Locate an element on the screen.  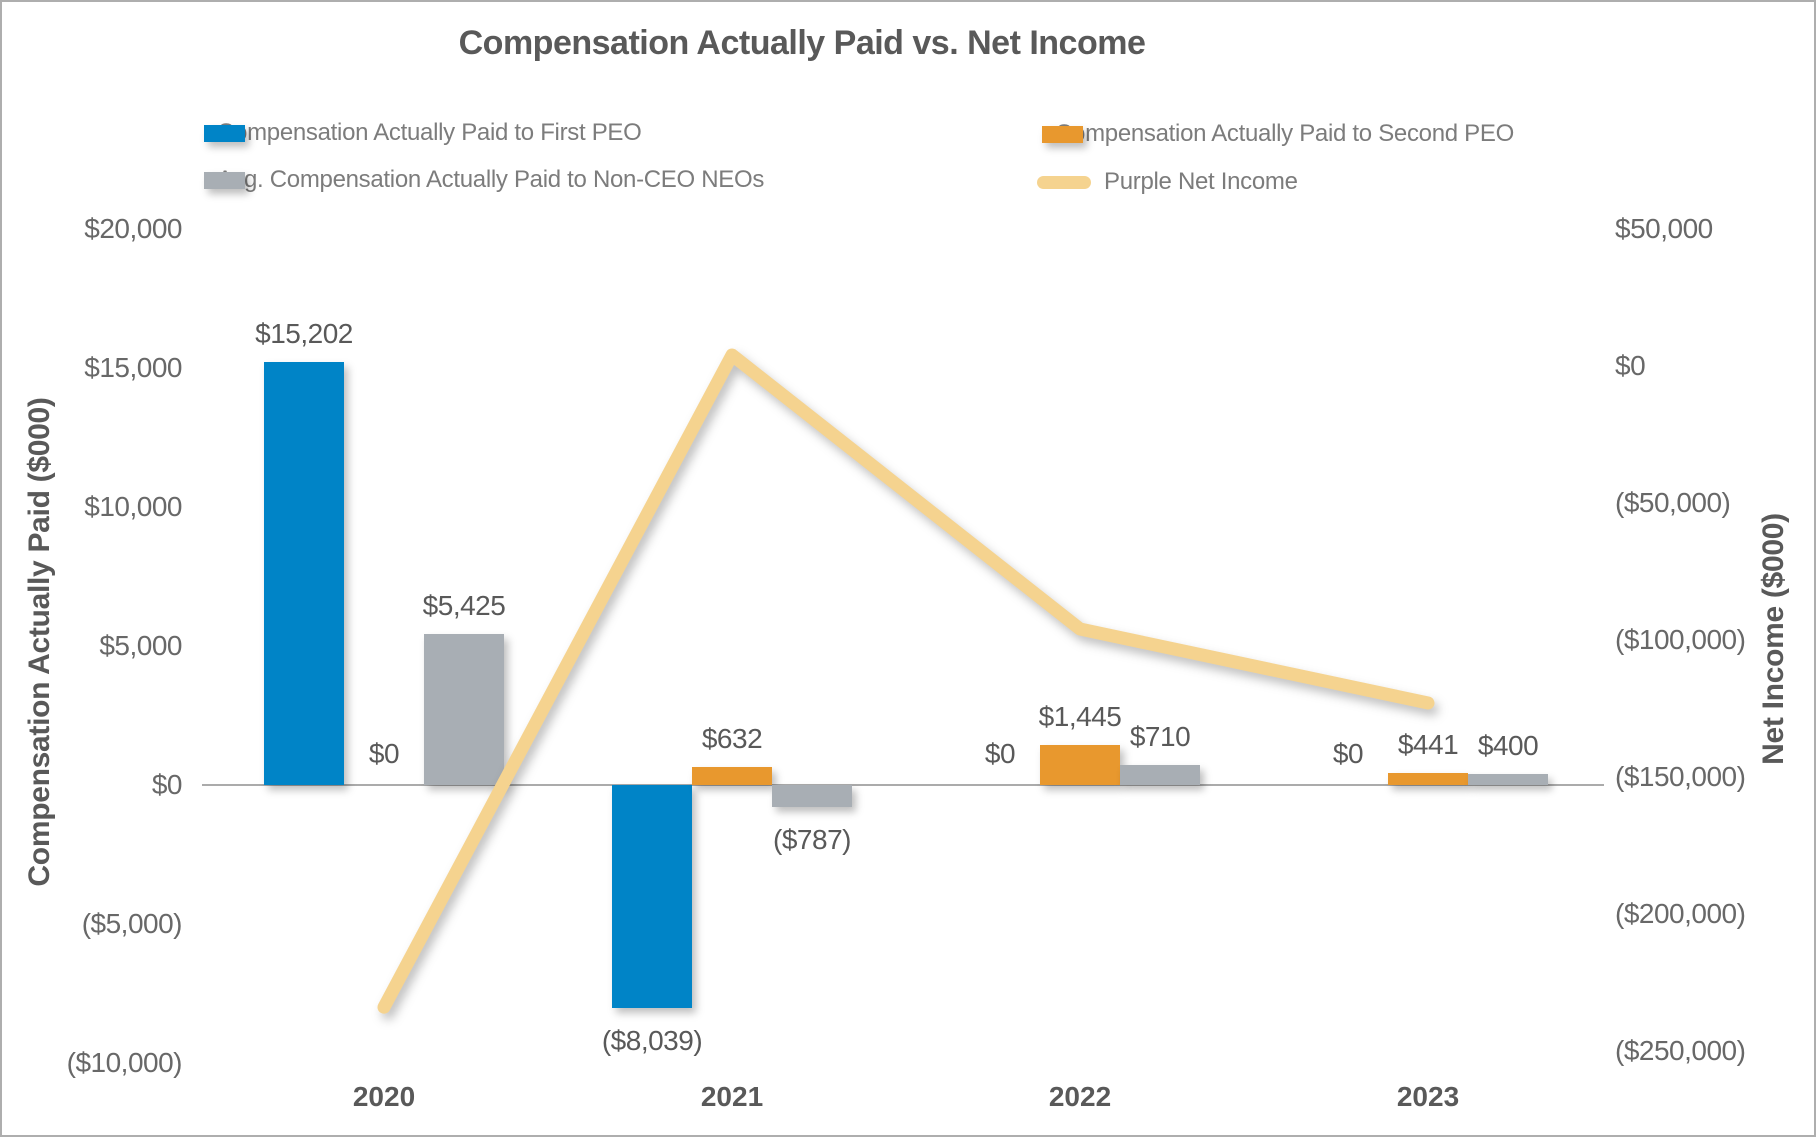
legend-item: Purple Net Income is located at coordinates (1167, 182).